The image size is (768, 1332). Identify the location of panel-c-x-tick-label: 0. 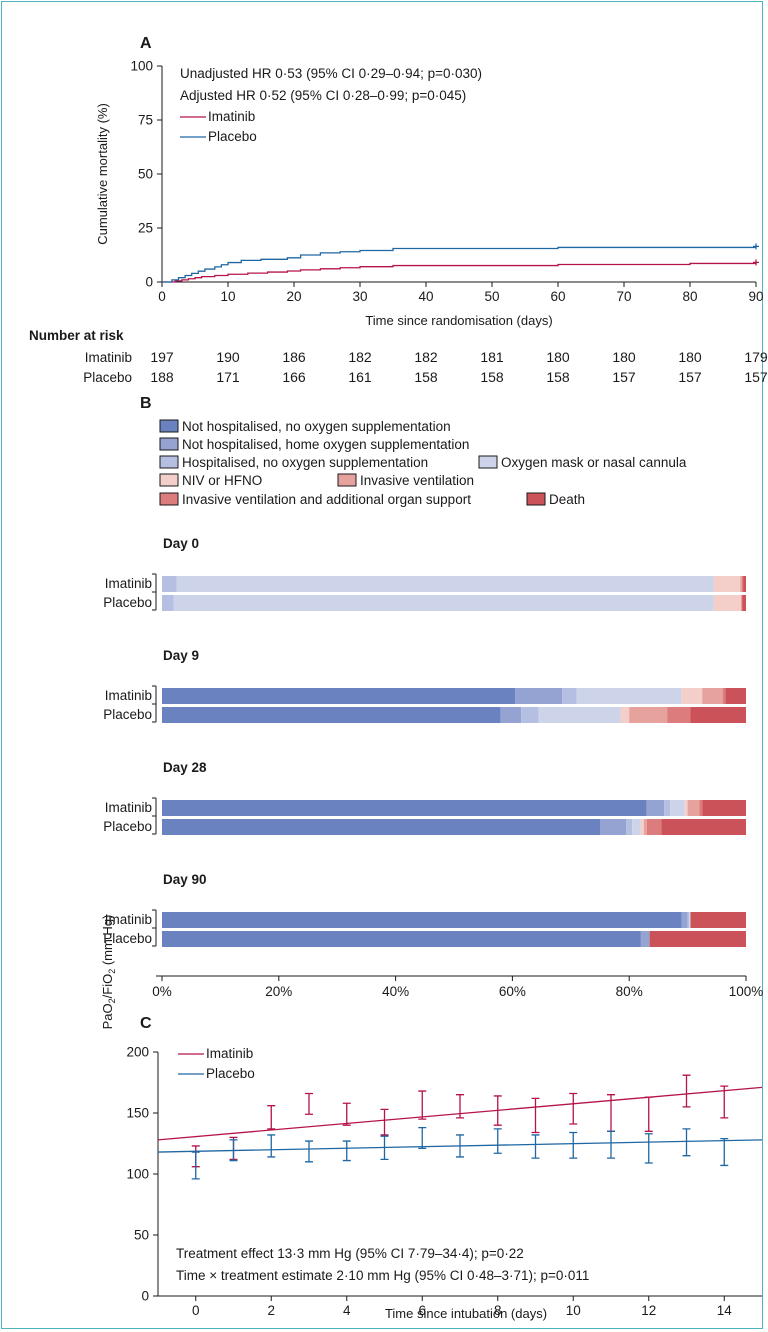
(196, 1310).